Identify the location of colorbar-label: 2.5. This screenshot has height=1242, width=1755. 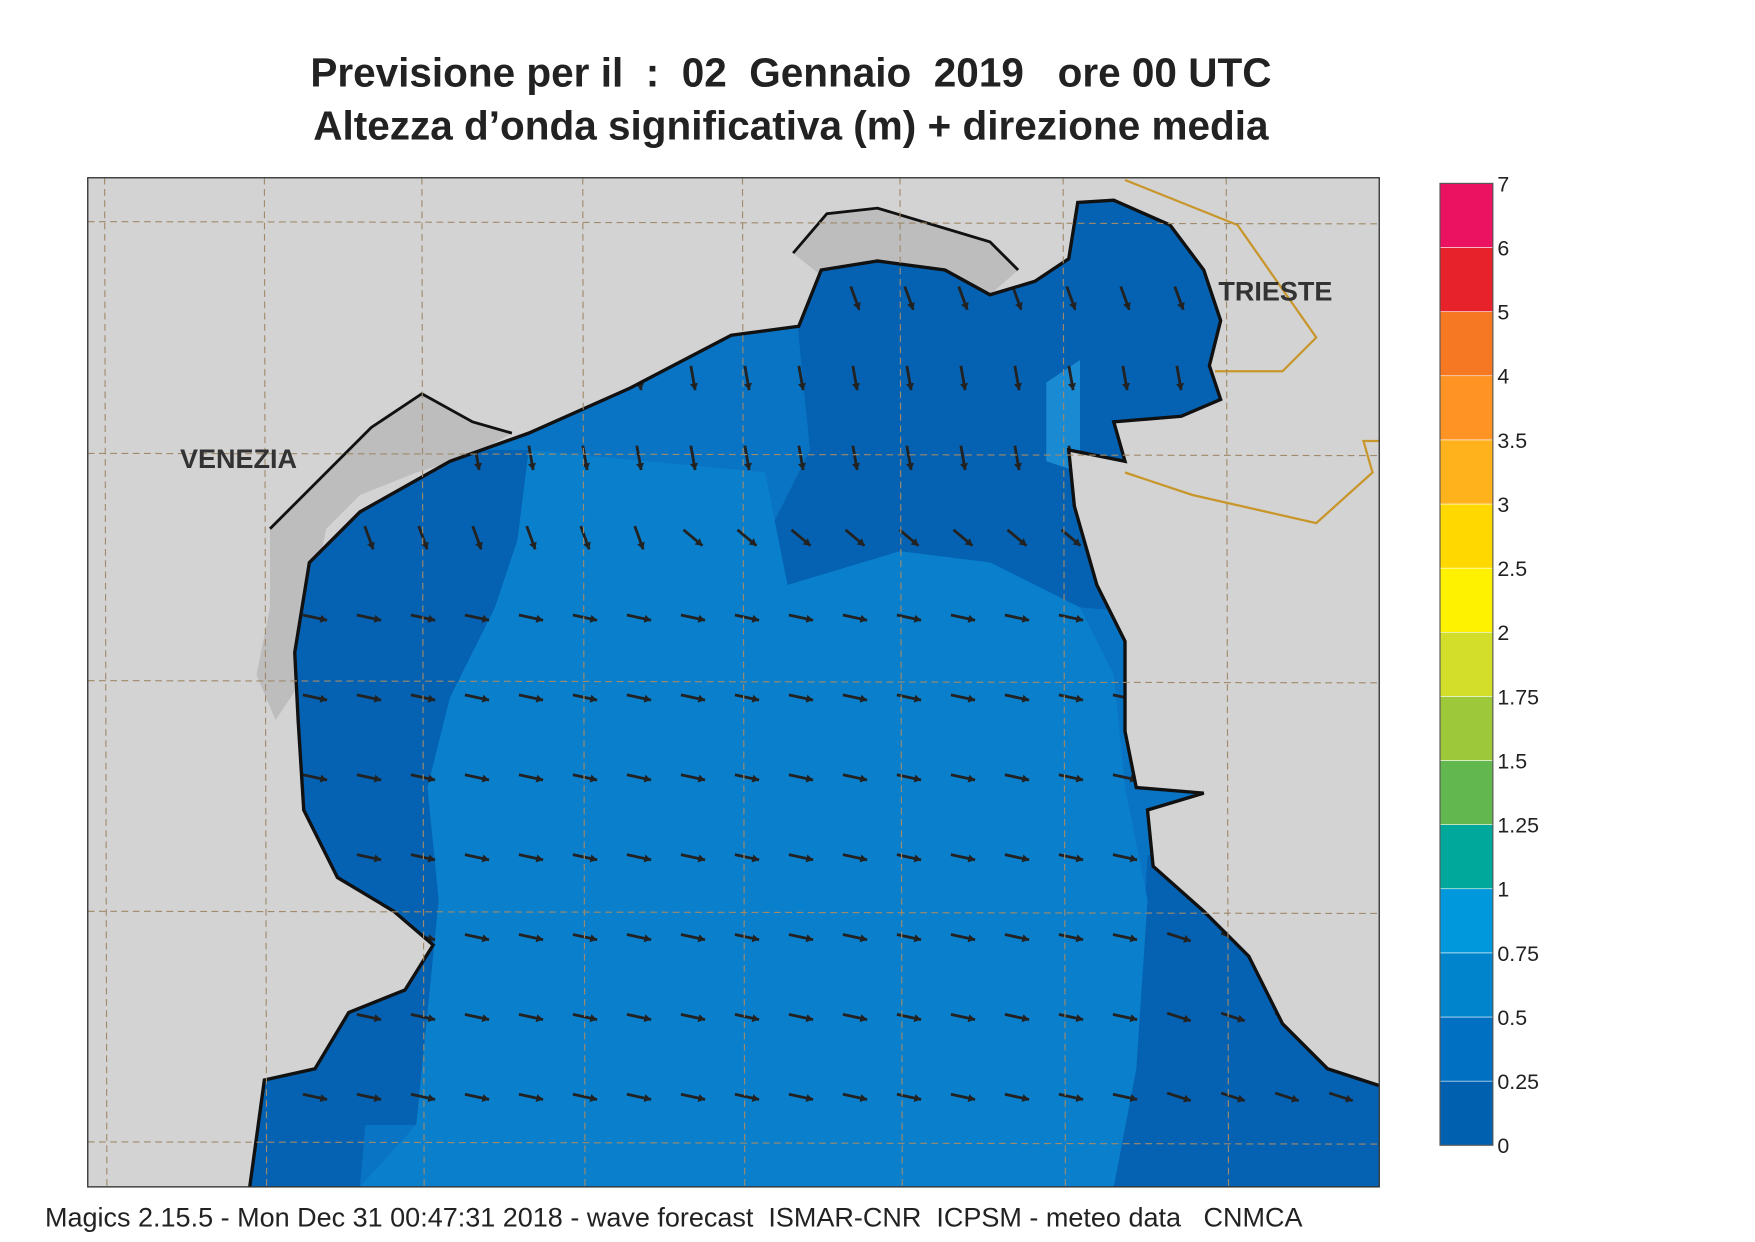
(1512, 569).